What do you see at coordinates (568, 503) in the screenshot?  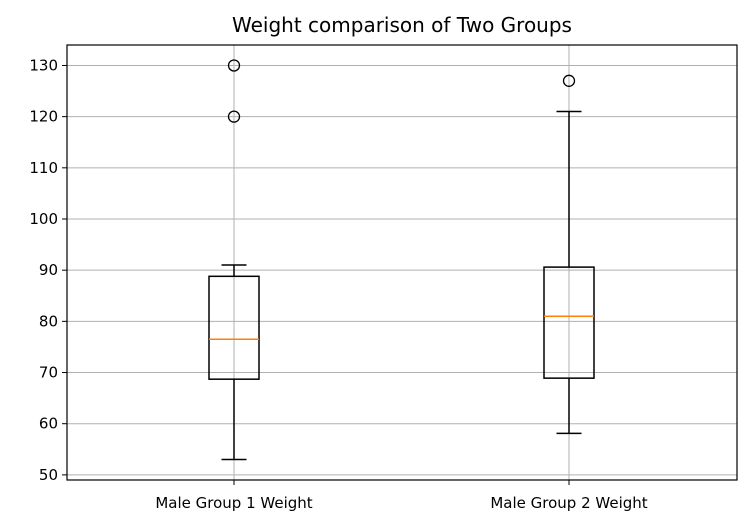 I see `x-tick-label: Male Group 2 Weight` at bounding box center [568, 503].